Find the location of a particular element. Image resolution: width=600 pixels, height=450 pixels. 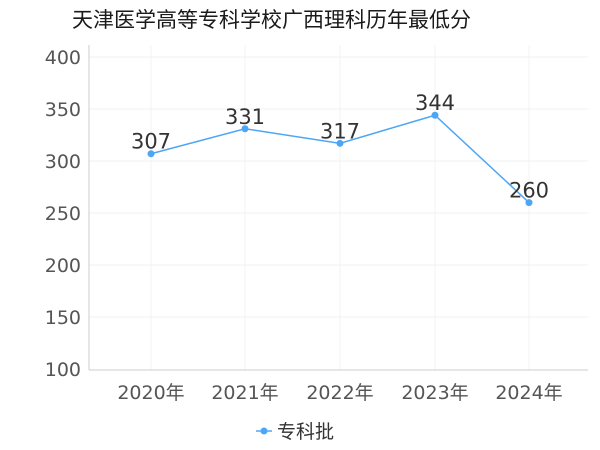

x-tick-label: 2024年 is located at coordinates (528, 393).